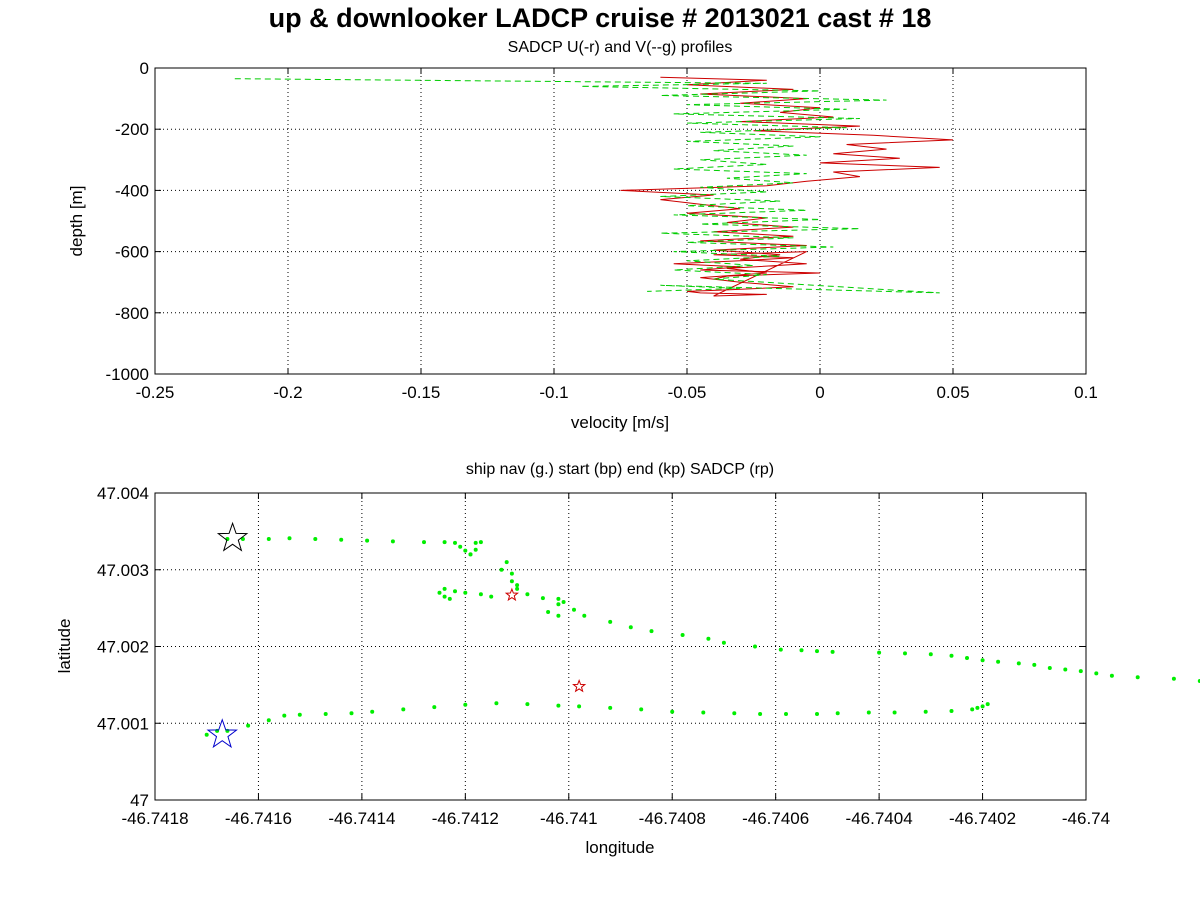 This screenshot has height=900, width=1200. What do you see at coordinates (139, 800) in the screenshot?
I see `nav-y-tick-label: 47` at bounding box center [139, 800].